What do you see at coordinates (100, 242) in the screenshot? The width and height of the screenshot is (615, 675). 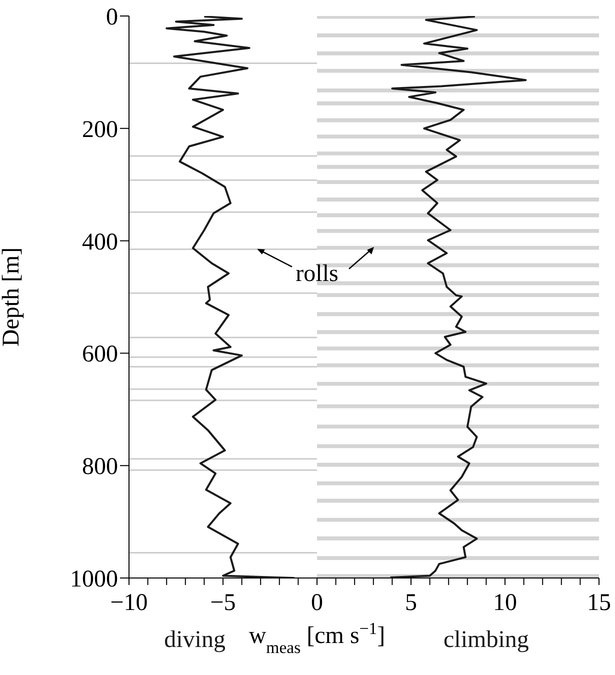 I see `y-tick-label: 400` at bounding box center [100, 242].